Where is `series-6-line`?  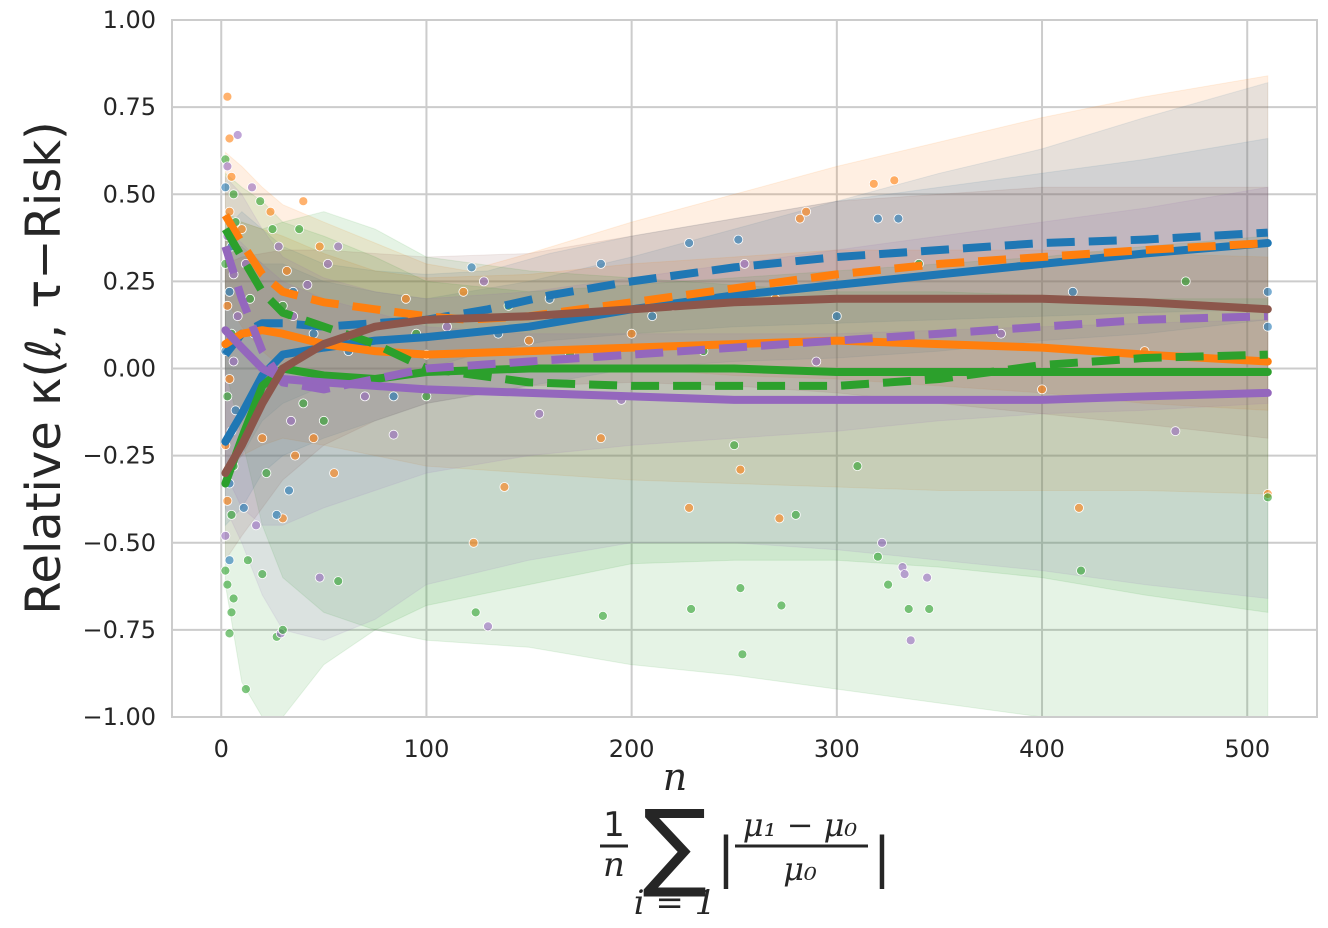
series-6-line is located at coordinates (746, 365).